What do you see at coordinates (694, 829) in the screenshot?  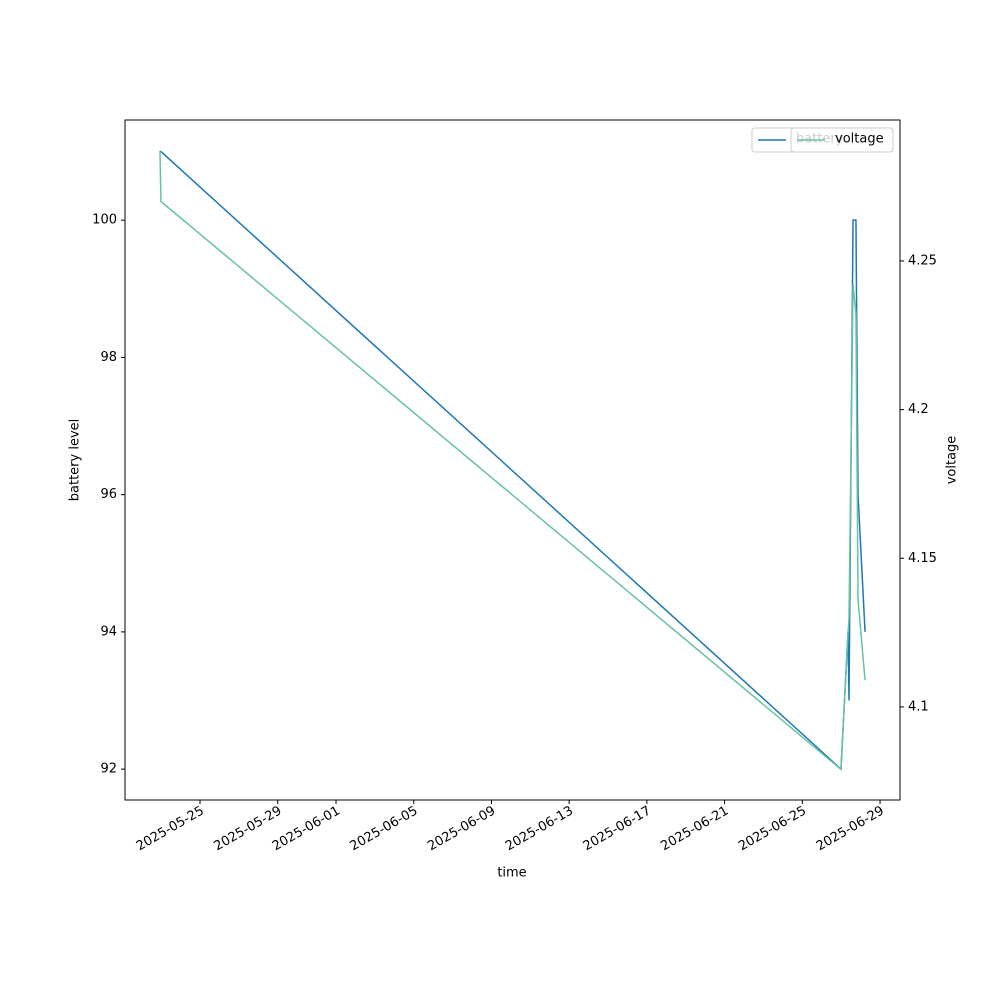 I see `x-tick-label: 2025-06-21` at bounding box center [694, 829].